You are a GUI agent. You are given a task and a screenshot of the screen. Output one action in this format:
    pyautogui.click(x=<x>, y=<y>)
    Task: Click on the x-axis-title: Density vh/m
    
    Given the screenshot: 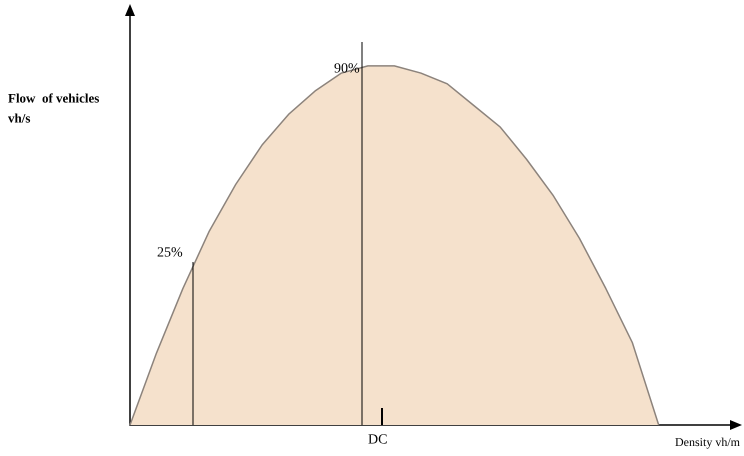 What is the action you would take?
    pyautogui.click(x=708, y=442)
    